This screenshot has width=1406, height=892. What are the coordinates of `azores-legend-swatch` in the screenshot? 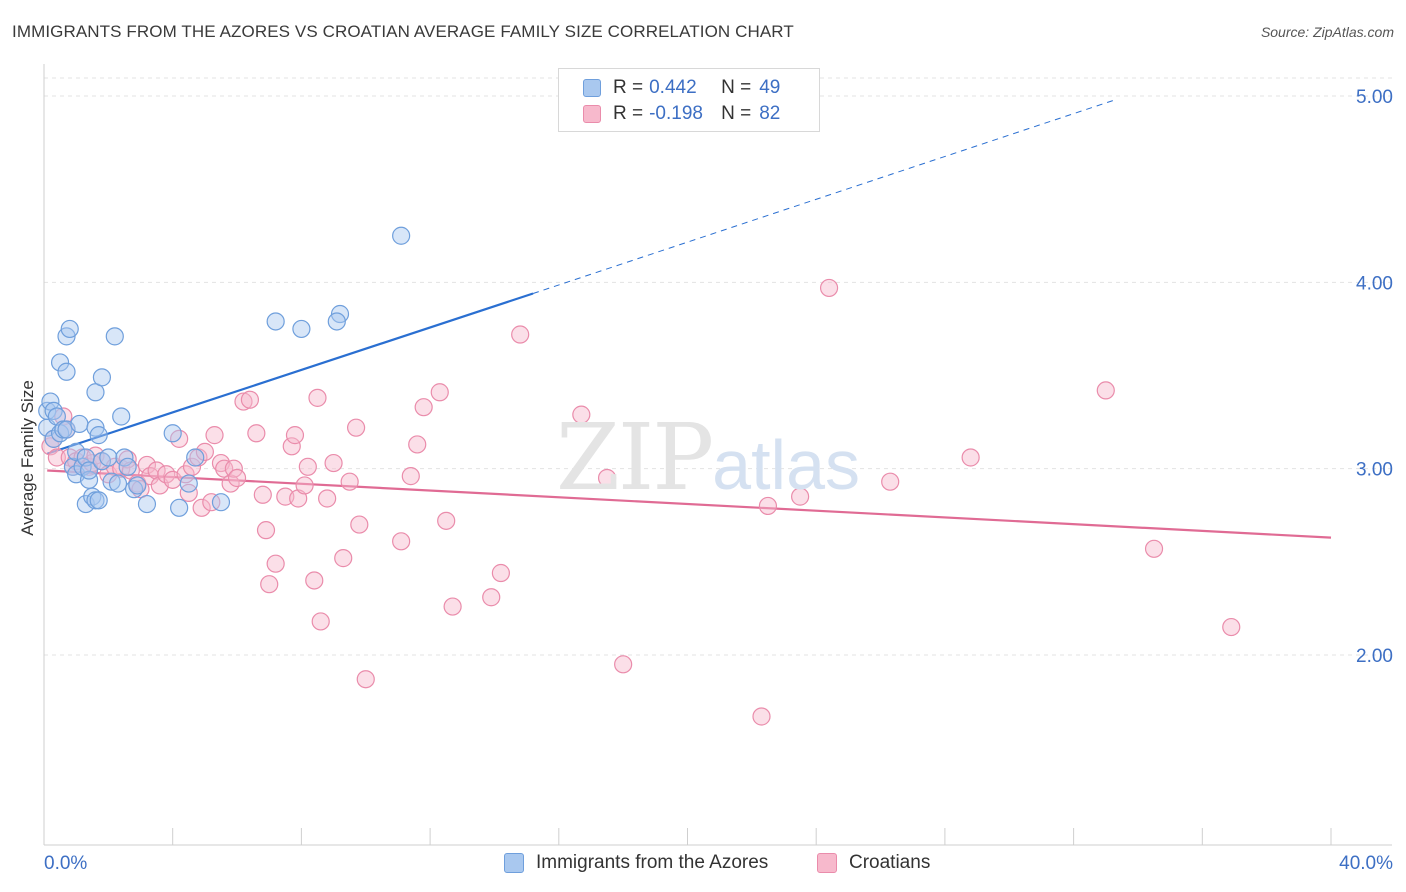 It's located at (514, 863).